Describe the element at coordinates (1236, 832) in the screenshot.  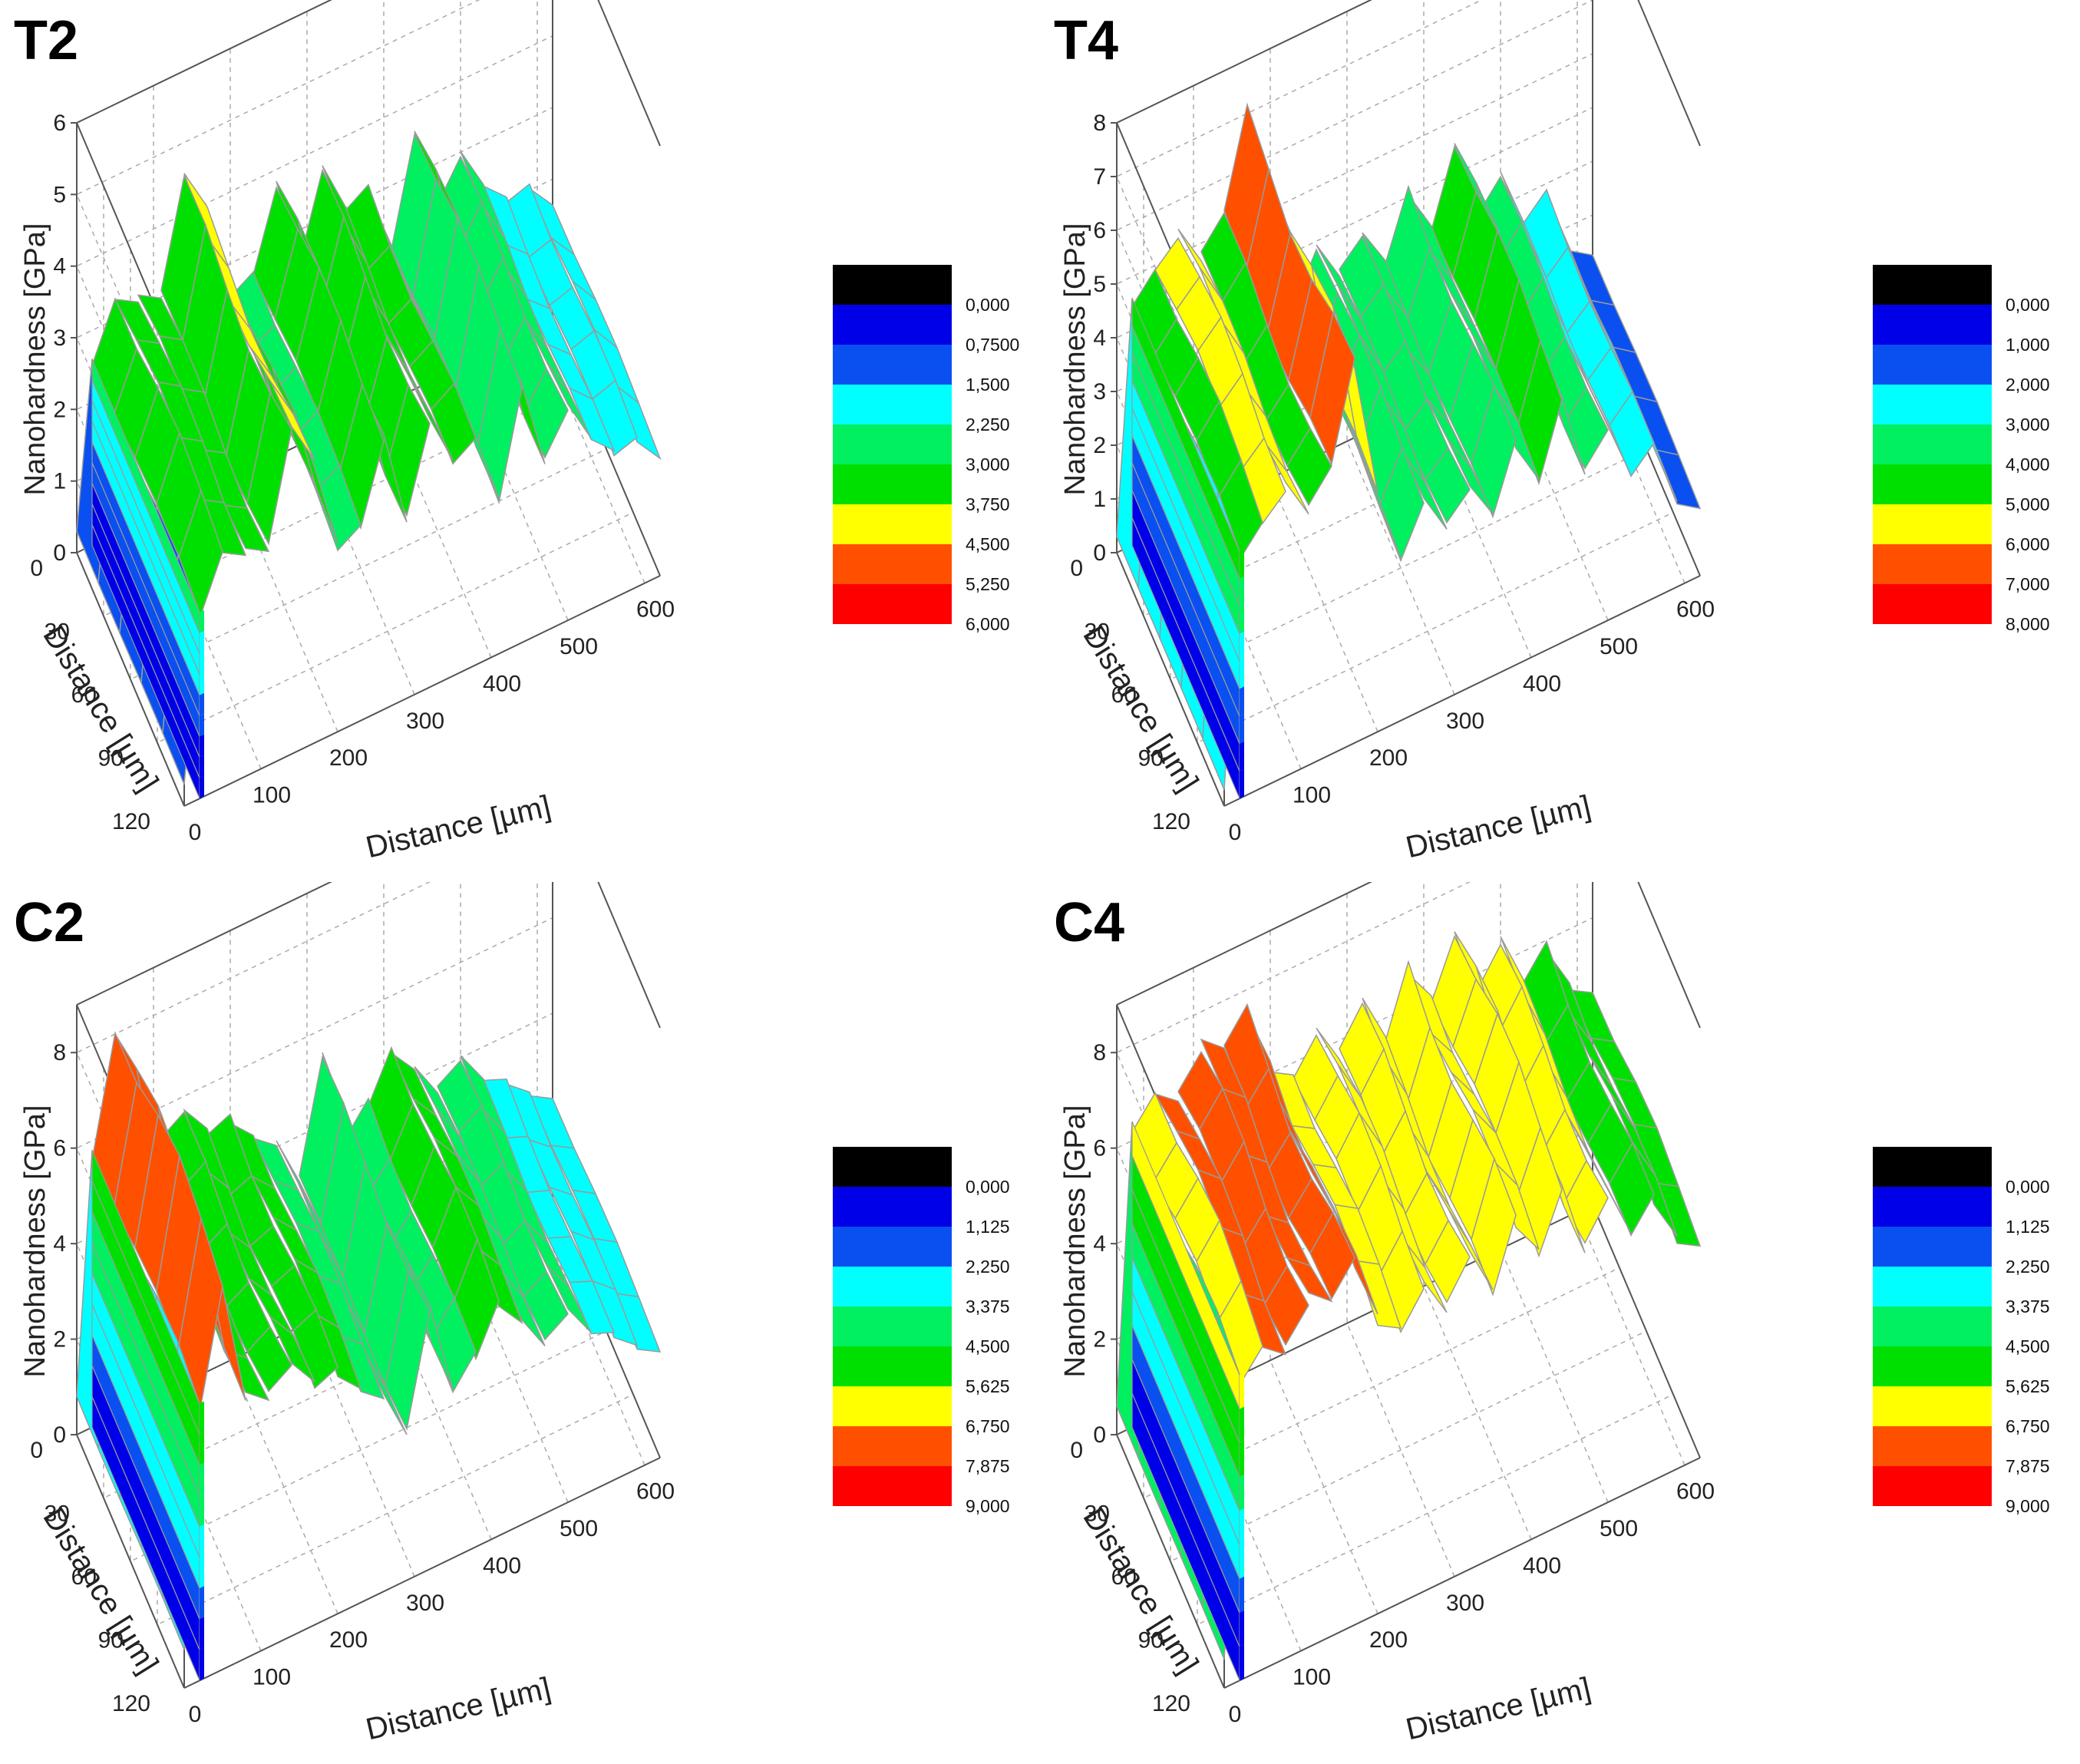
I see `x-tick-label: 0` at that location.